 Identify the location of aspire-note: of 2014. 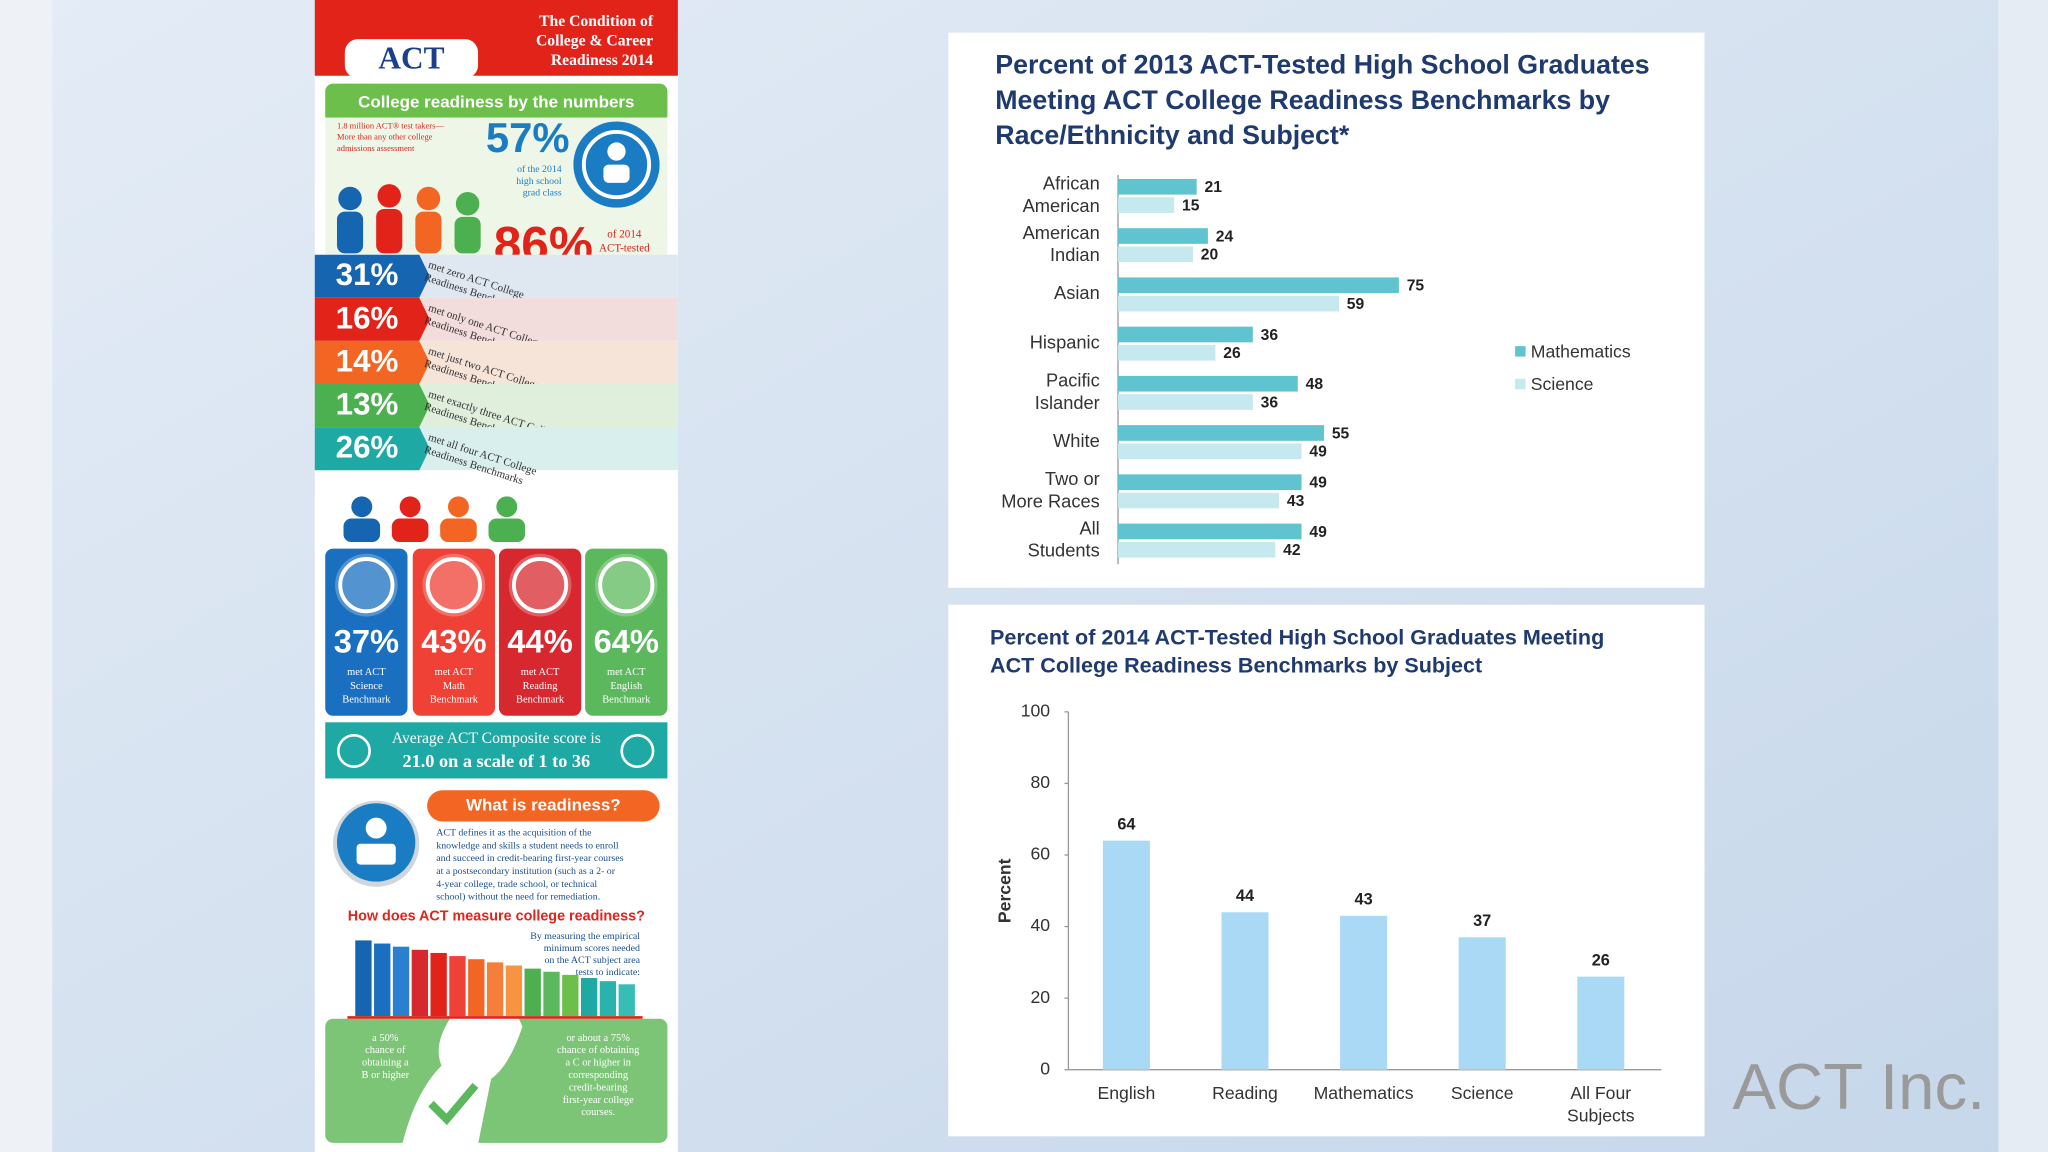
(624, 235).